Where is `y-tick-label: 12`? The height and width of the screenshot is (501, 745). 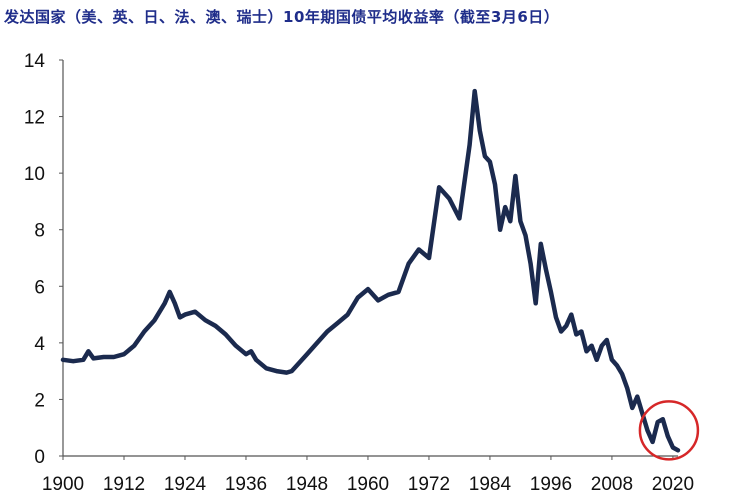
y-tick-label: 12 is located at coordinates (34, 118).